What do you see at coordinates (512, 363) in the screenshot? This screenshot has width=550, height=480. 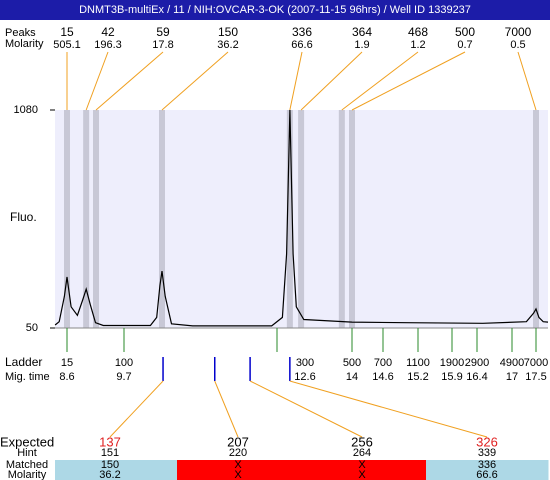 I see `ladder-size: 4900` at bounding box center [512, 363].